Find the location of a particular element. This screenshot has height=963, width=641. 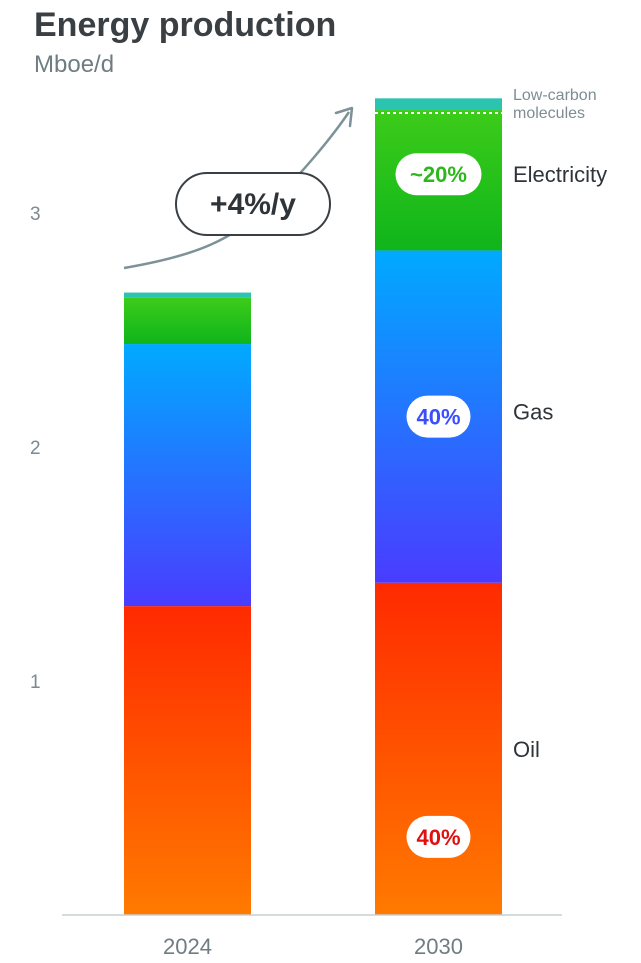

badge-electricity is located at coordinates (438, 174).